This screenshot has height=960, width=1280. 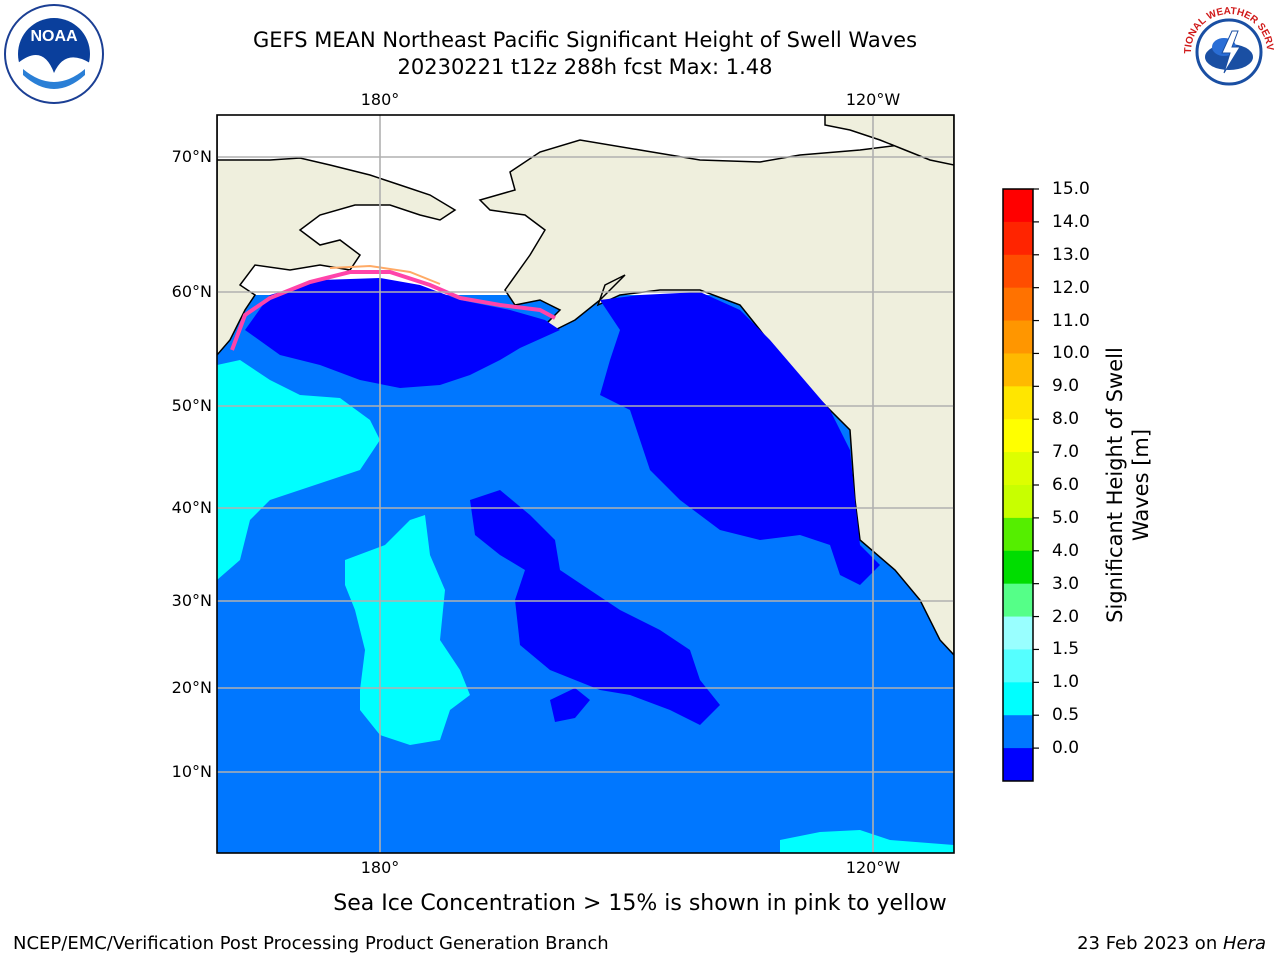 What do you see at coordinates (1150, 943) in the screenshot?
I see `run-date-text: 23 Feb 2023 on` at bounding box center [1150, 943].